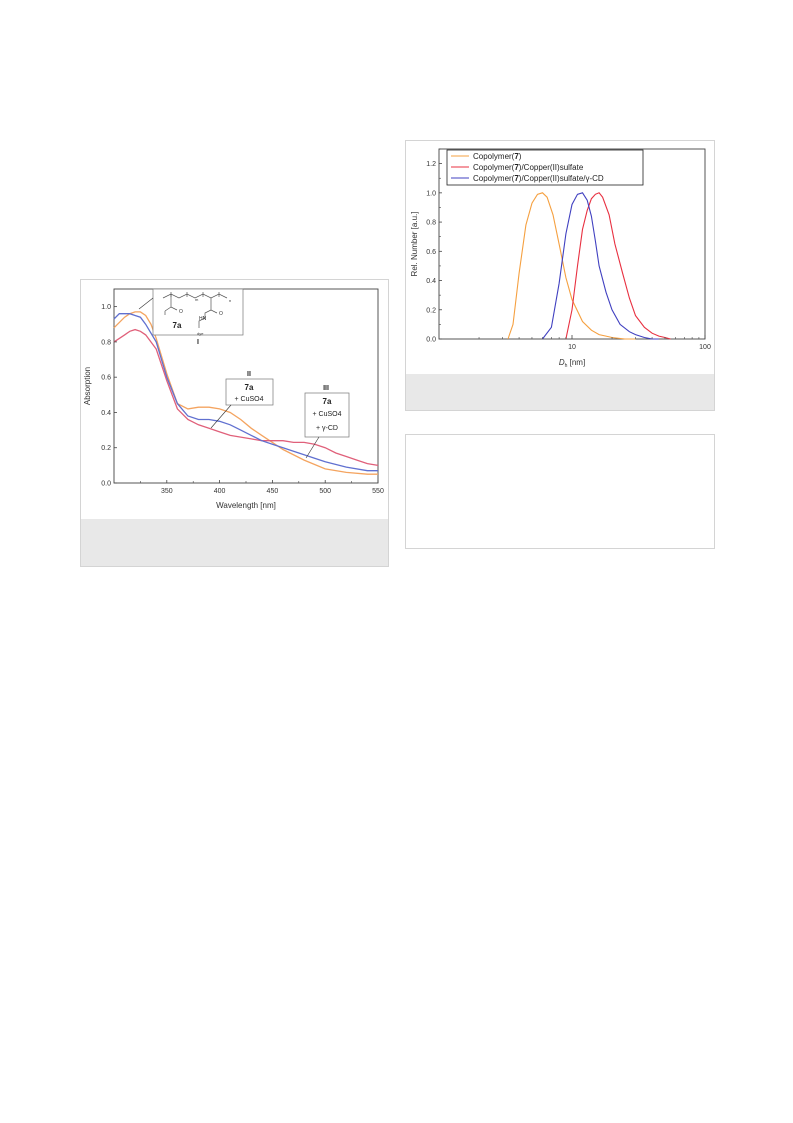 The height and width of the screenshot is (1123, 793). I want to click on annotation-III-compound: 7a, so click(327, 401).